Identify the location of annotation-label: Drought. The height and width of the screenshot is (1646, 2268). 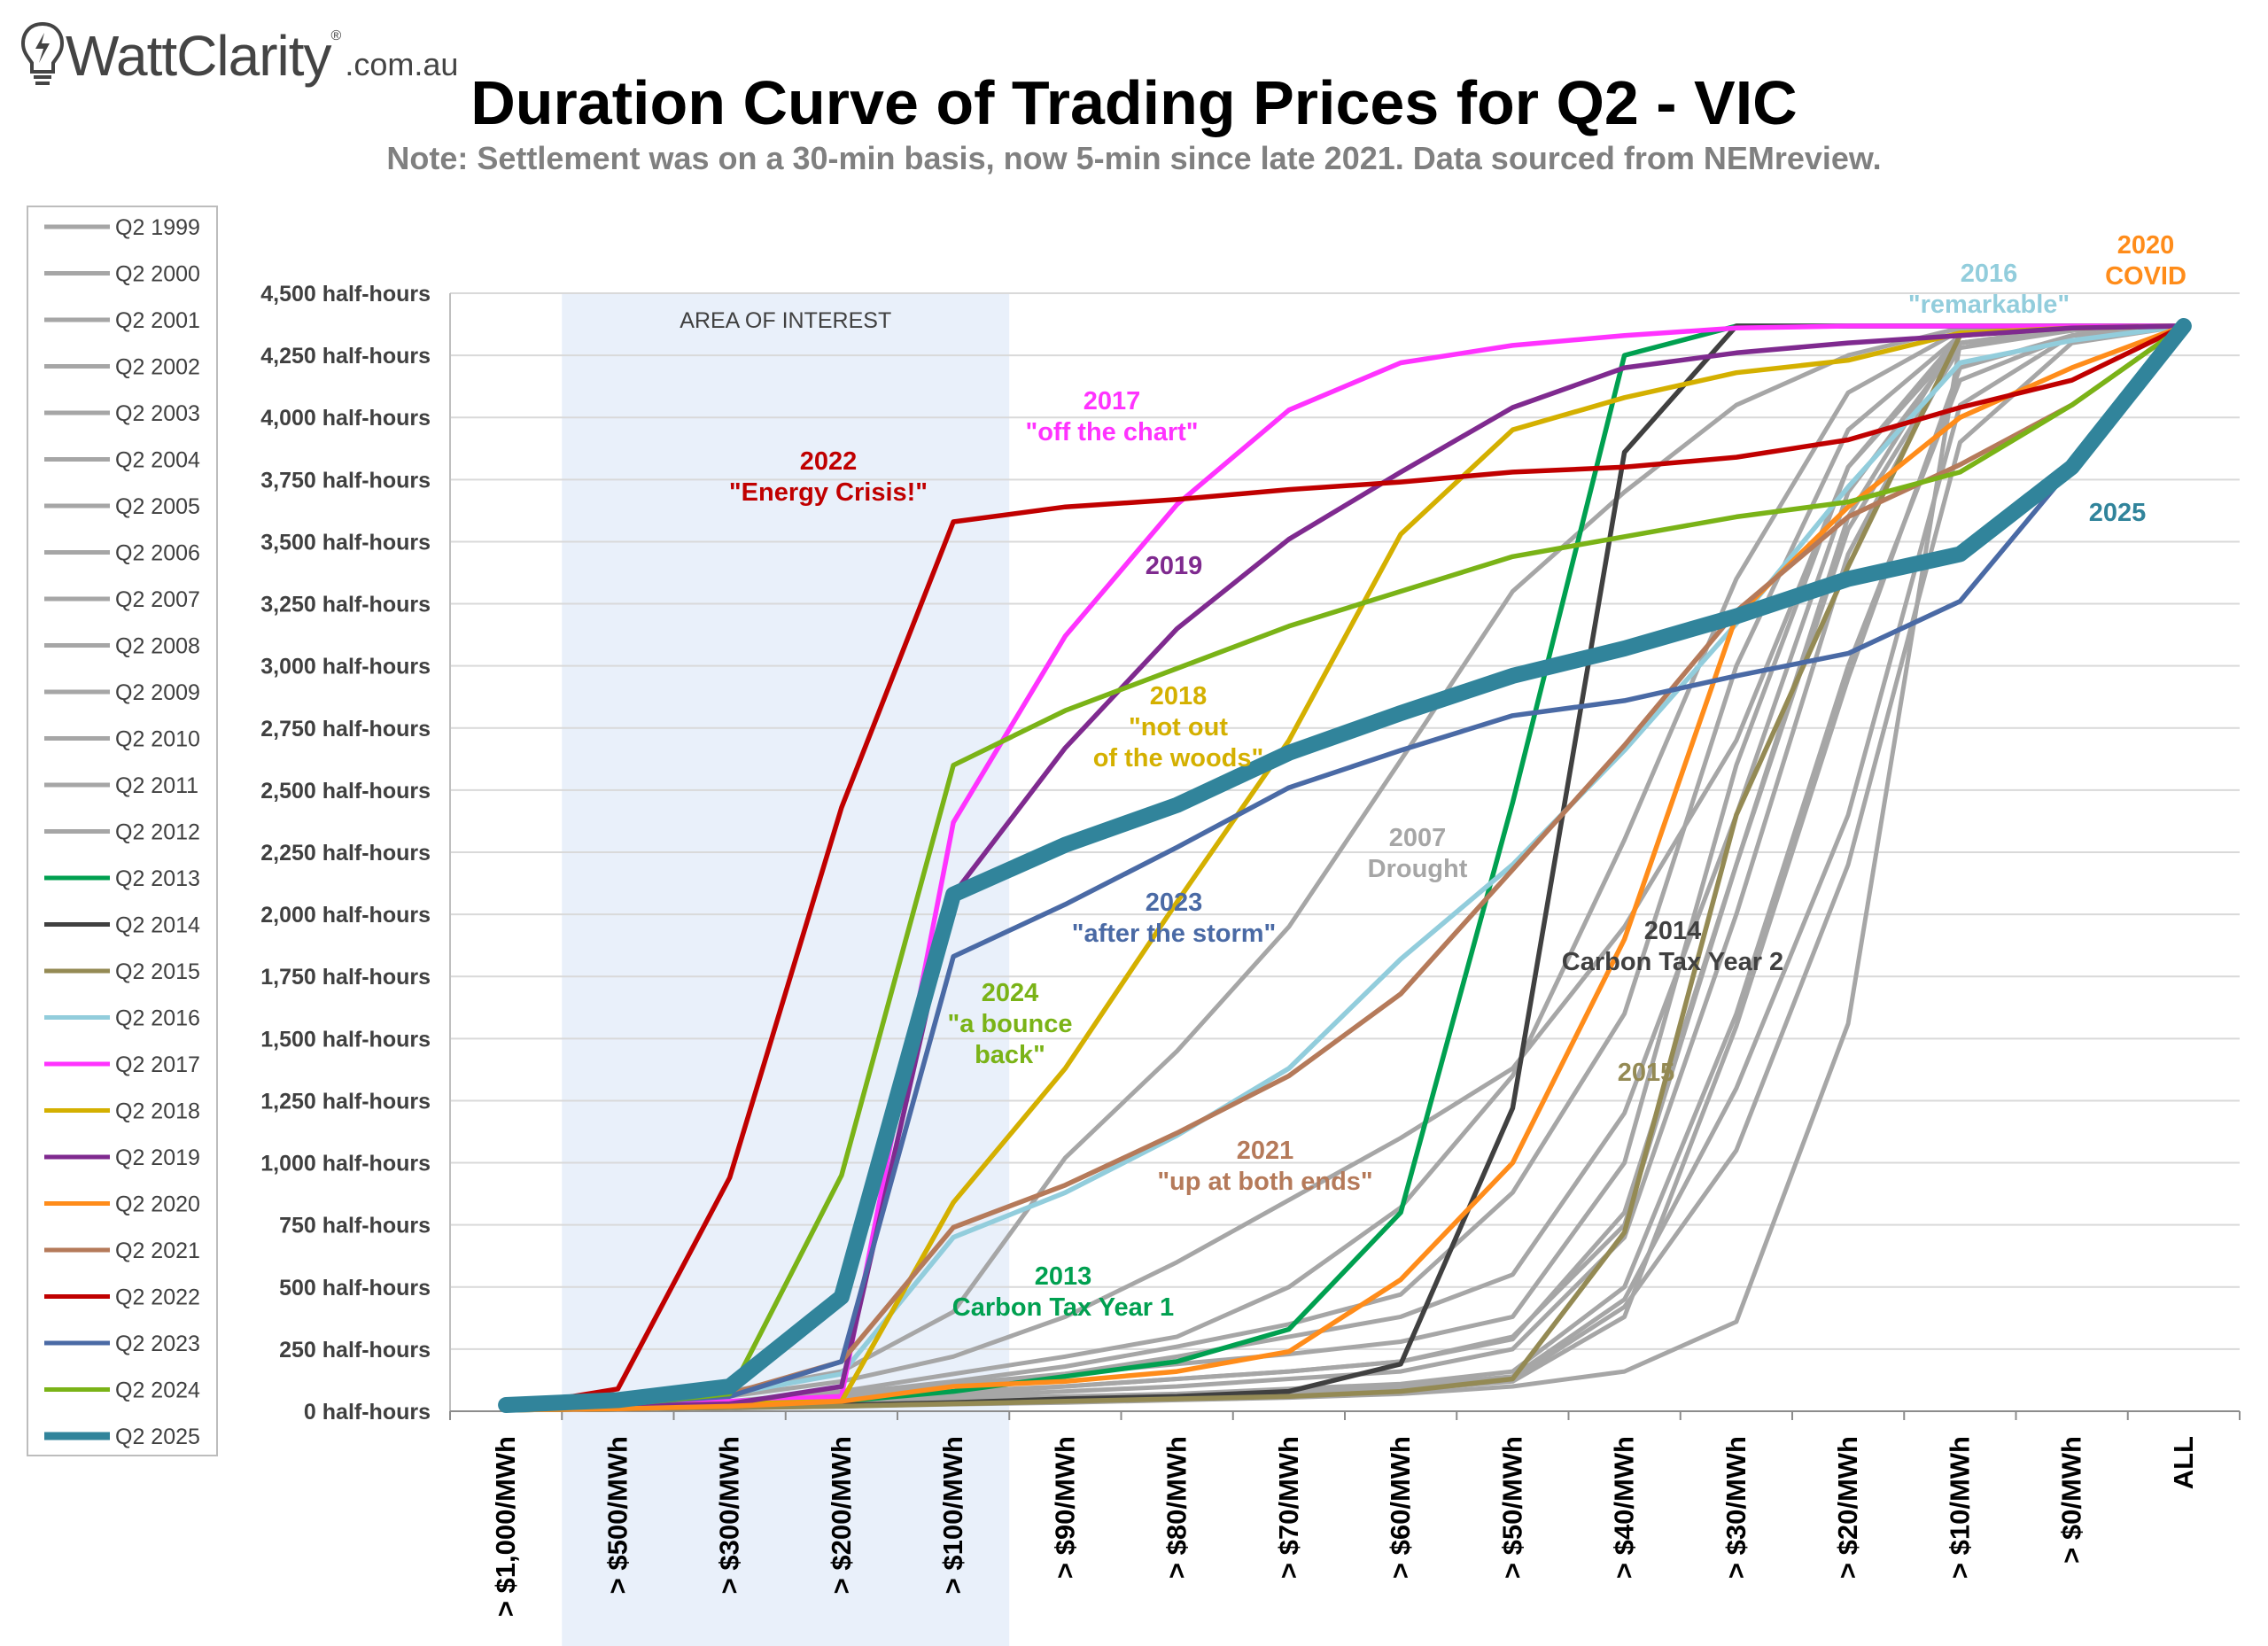
(1418, 869).